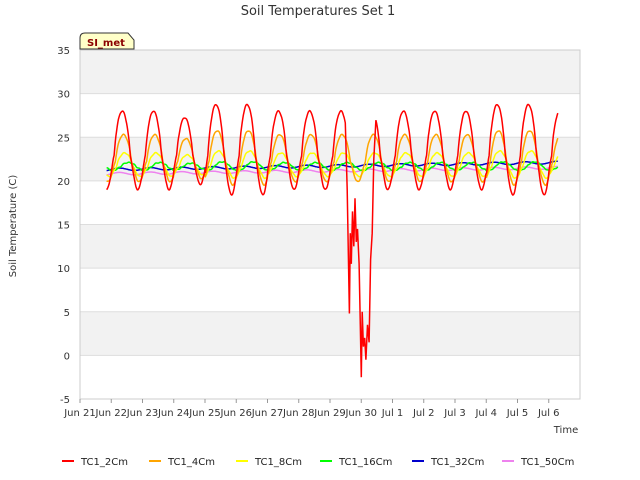 The image size is (640, 480). What do you see at coordinates (204, 413) in the screenshot?
I see `x-tick-label: Jun 25` at bounding box center [204, 413].